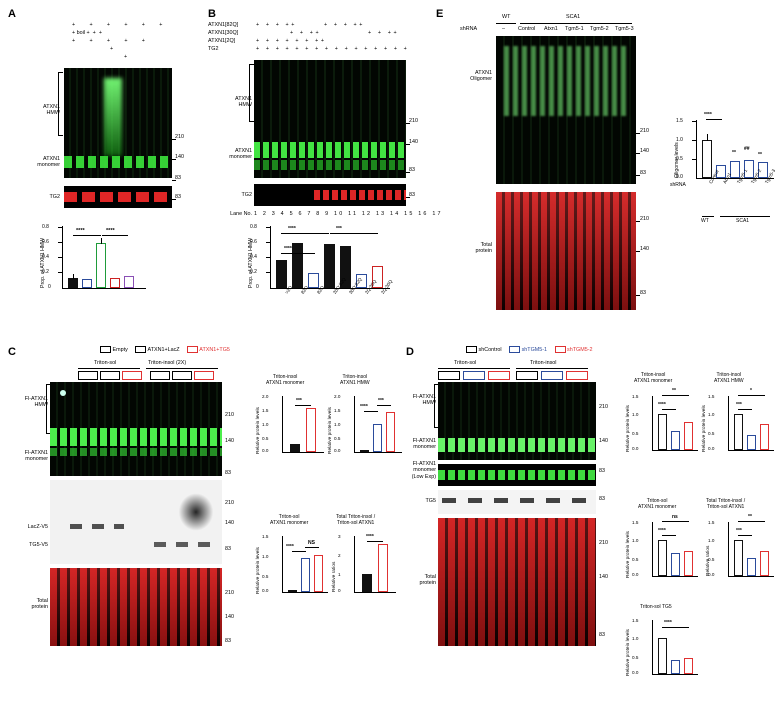  What do you see at coordinates (48, 162) in the screenshot?
I see `panel-a-blotlabel-monomer: ATXN1 monomer` at bounding box center [48, 162].